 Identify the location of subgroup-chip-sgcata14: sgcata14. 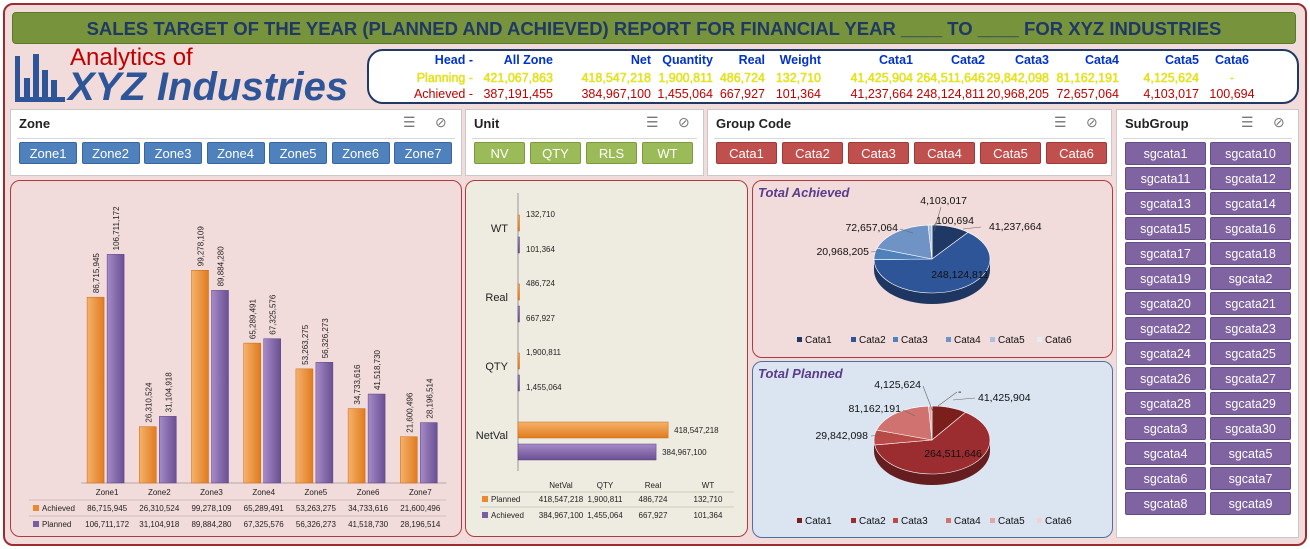
(1250, 203).